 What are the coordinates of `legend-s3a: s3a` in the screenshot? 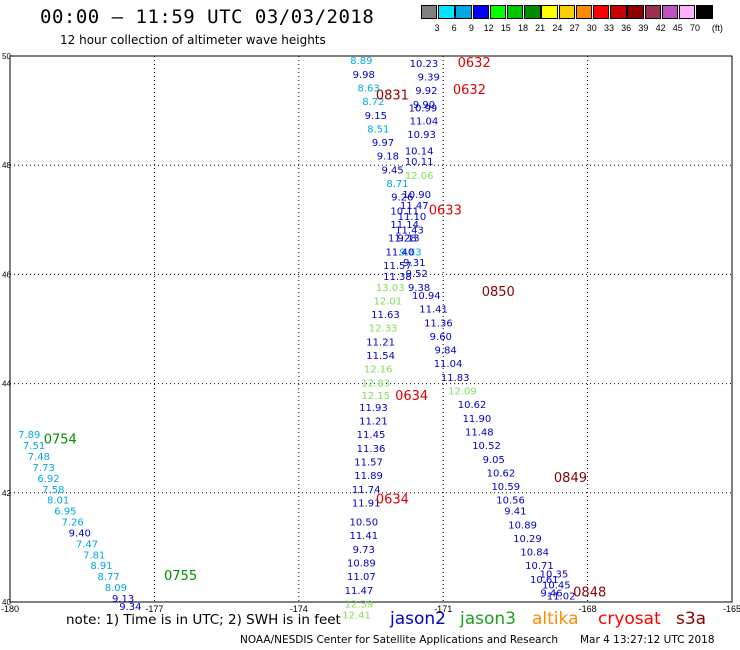 It's located at (691, 619).